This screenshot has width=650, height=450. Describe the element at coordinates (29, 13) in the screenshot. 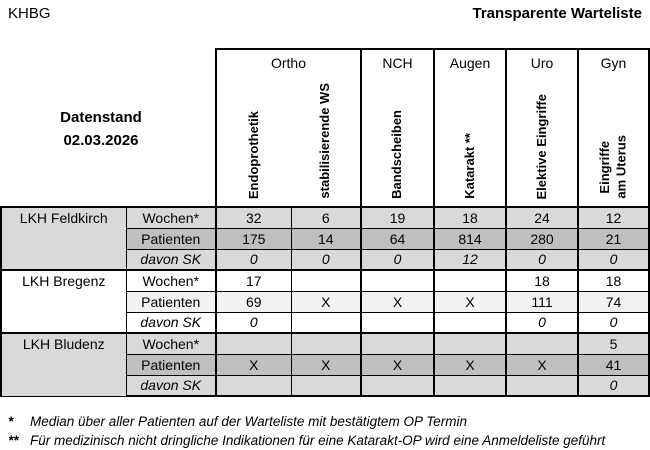

I see `org-name: KHBG` at that location.